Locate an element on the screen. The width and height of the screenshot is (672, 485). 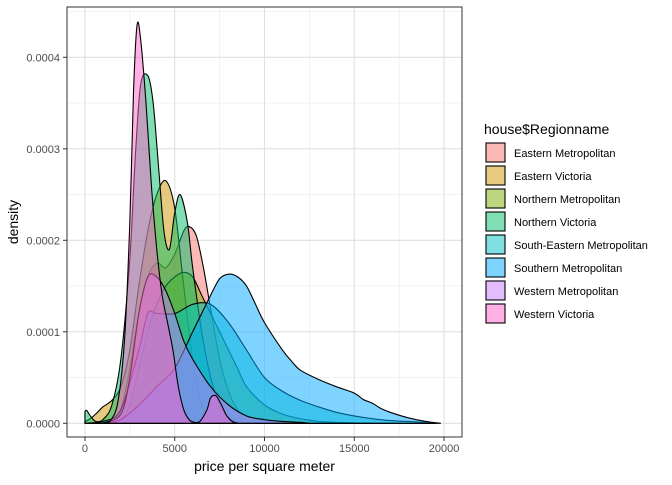
x-tick-label: 10000 is located at coordinates (264, 449).